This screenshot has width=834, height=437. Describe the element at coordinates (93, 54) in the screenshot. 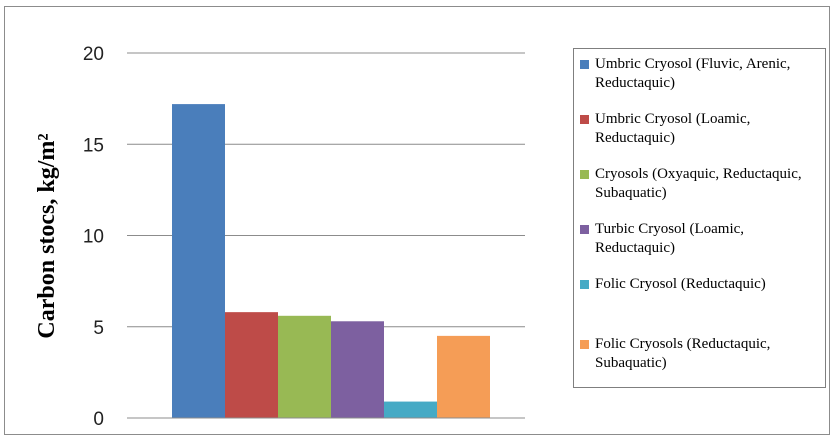

I see `y-tick-label: 20` at that location.